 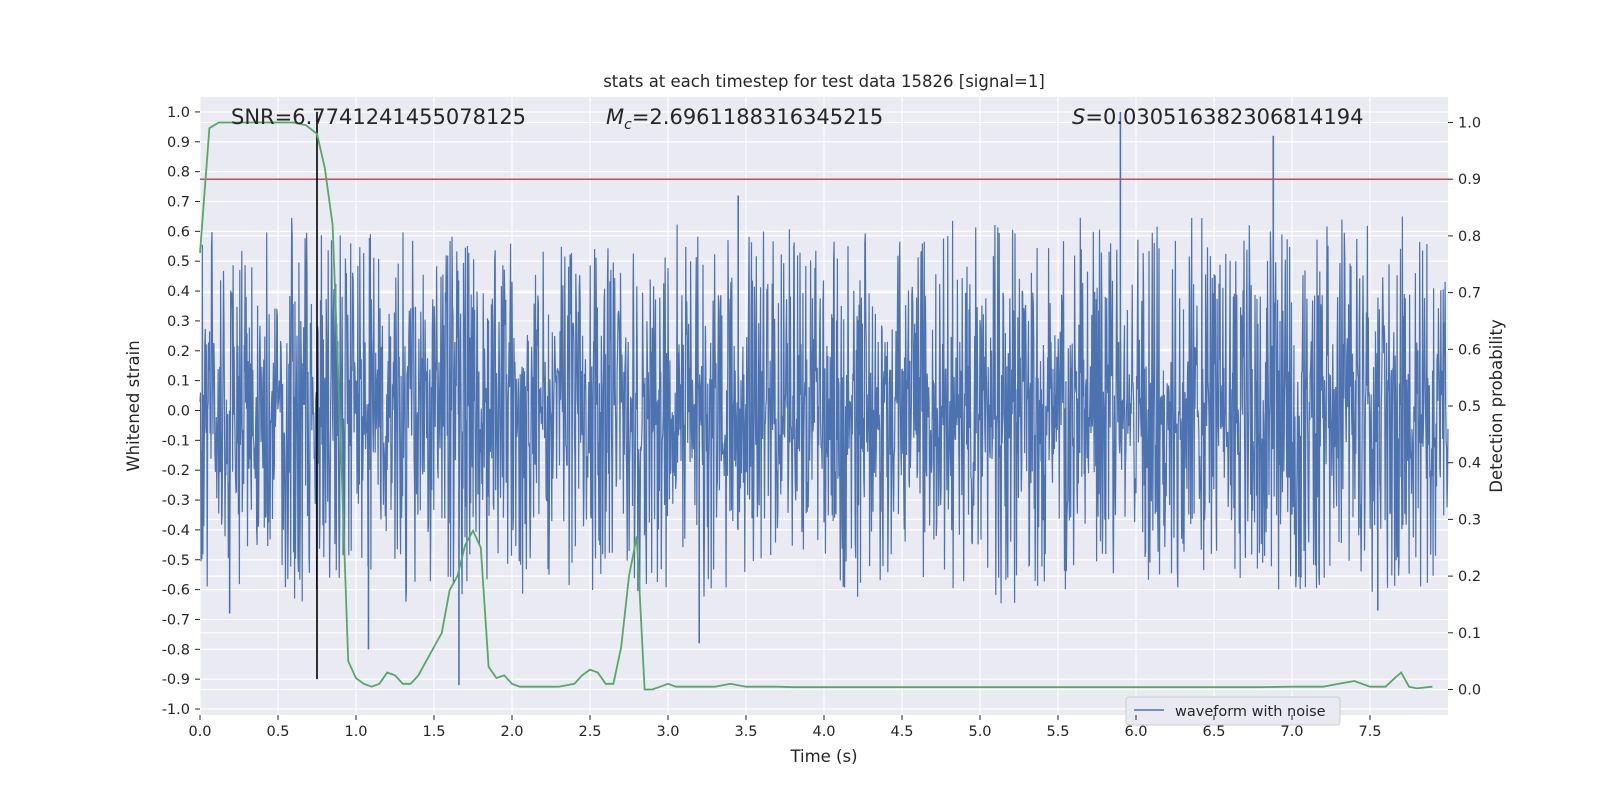 I want to click on y-tick-label: 0.6, so click(x=178, y=232).